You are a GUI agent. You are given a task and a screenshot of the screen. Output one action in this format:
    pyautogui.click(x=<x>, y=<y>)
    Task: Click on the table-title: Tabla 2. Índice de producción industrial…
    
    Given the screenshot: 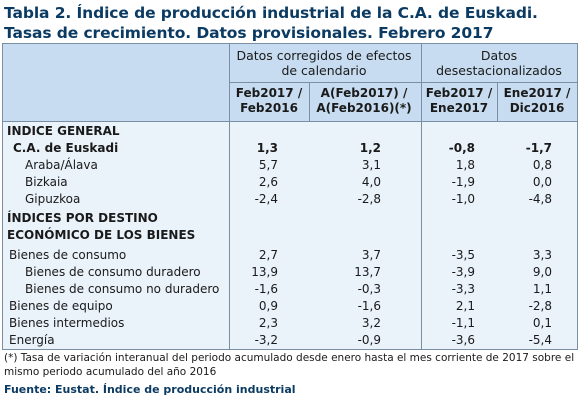 What is the action you would take?
    pyautogui.click(x=271, y=23)
    